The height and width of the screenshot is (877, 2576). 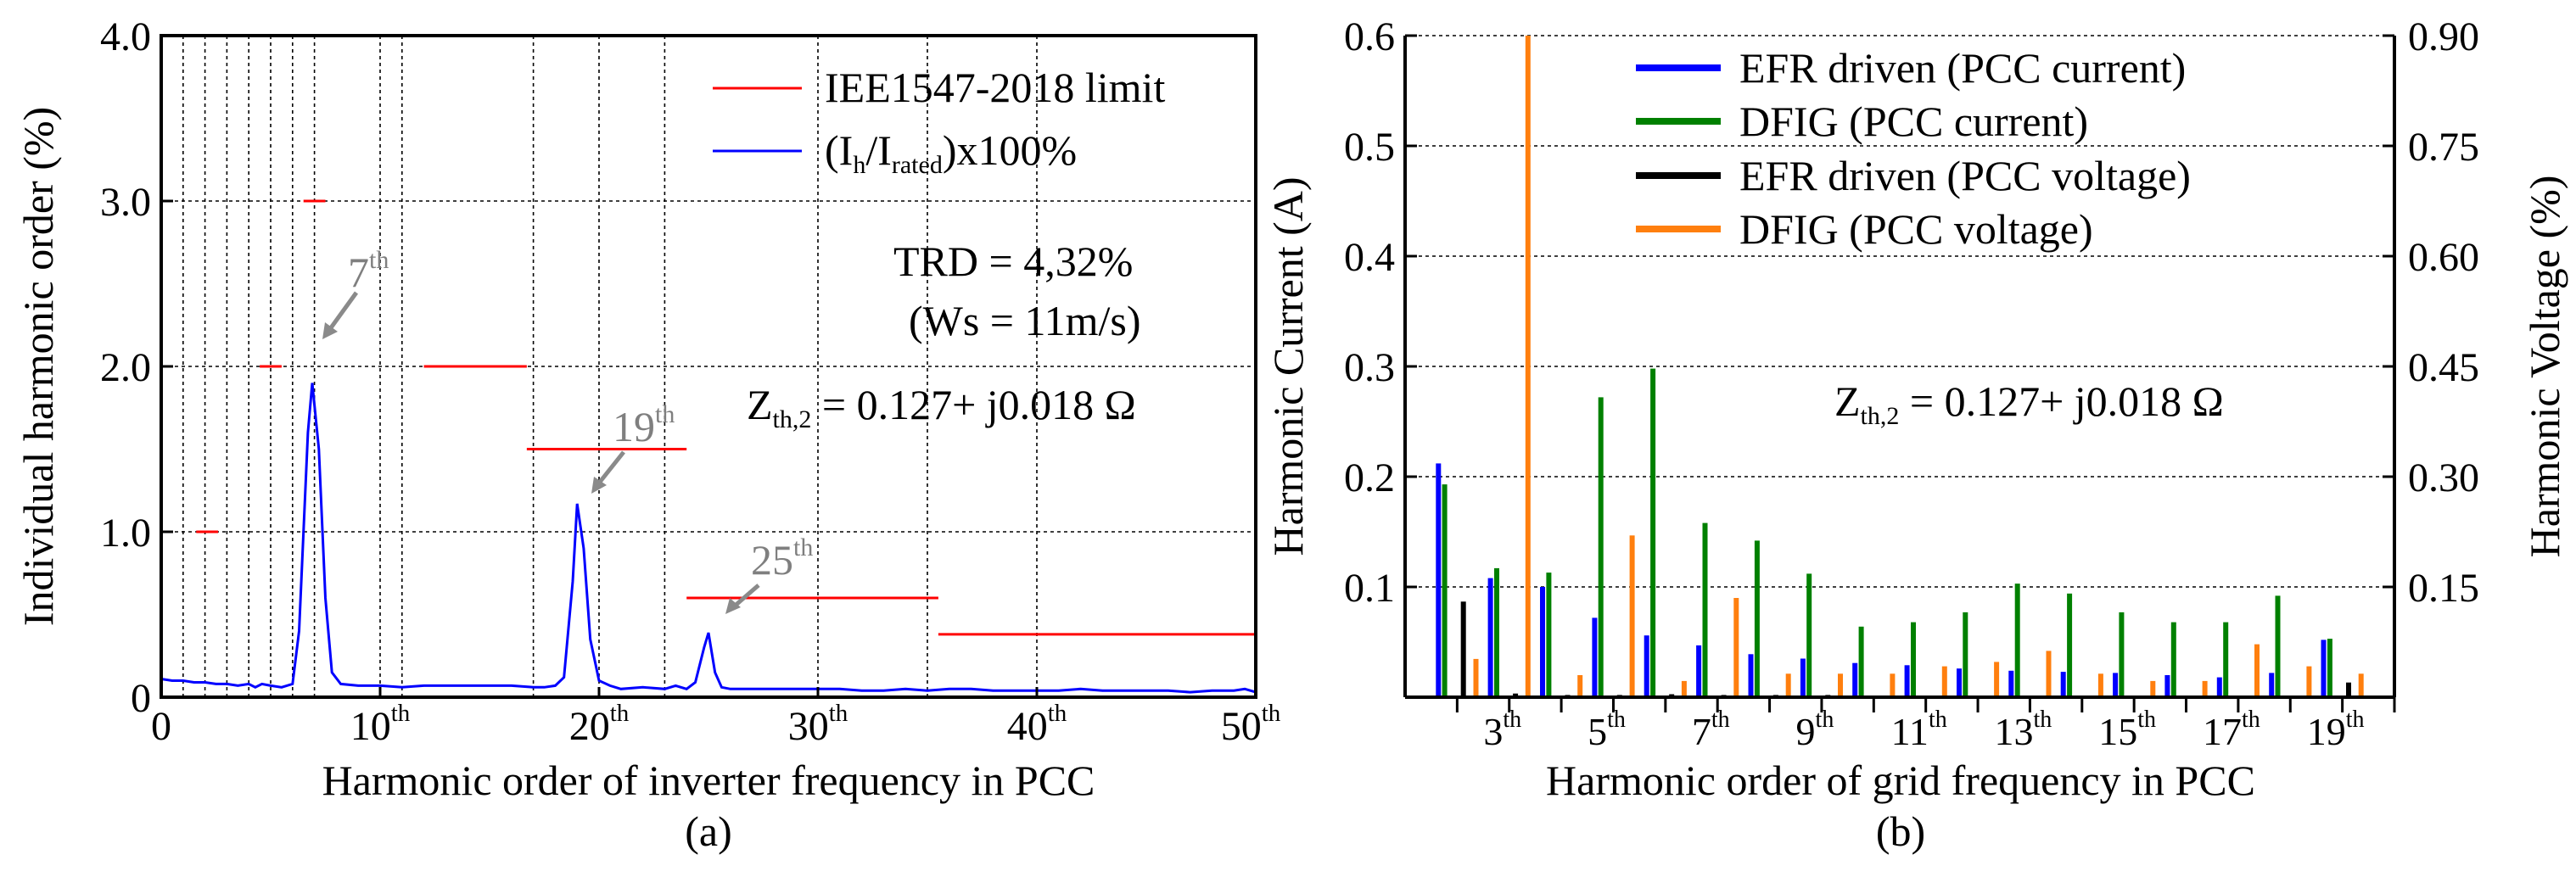 I want to click on bar-efr-driven-pcc-voltage-h2, so click(x=1463, y=649).